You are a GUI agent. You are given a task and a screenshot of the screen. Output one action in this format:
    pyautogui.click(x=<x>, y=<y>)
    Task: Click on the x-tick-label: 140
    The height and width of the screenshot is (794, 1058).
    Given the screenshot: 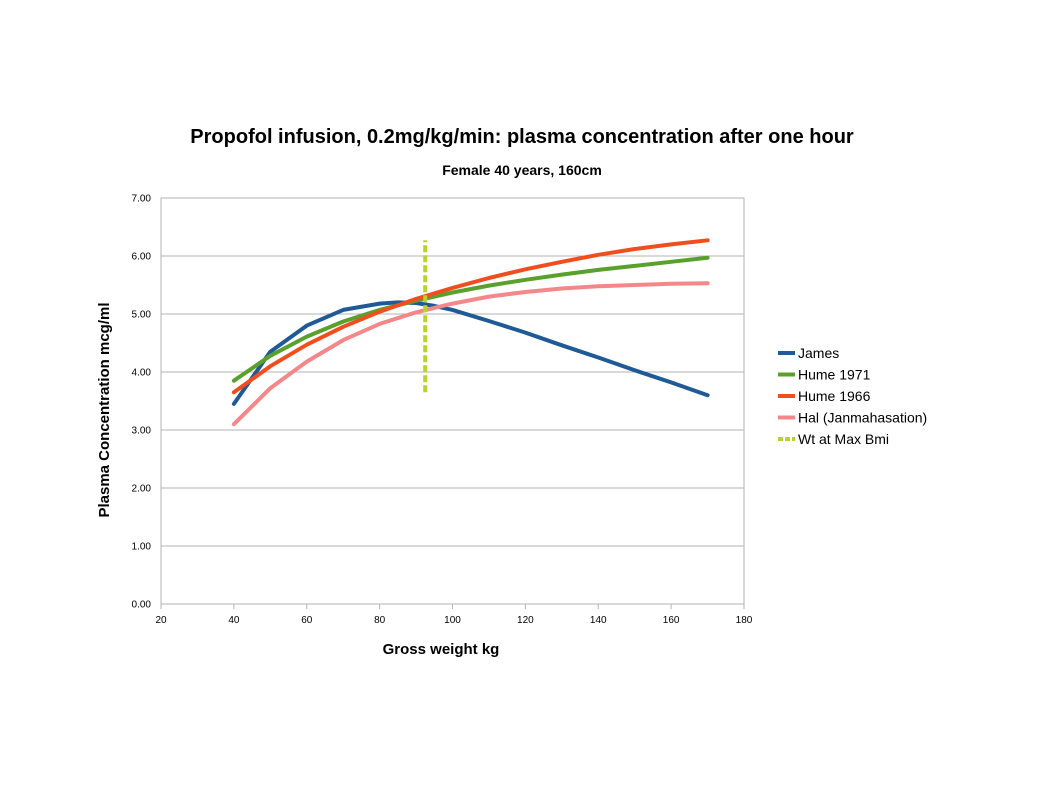 What is the action you would take?
    pyautogui.click(x=598, y=620)
    